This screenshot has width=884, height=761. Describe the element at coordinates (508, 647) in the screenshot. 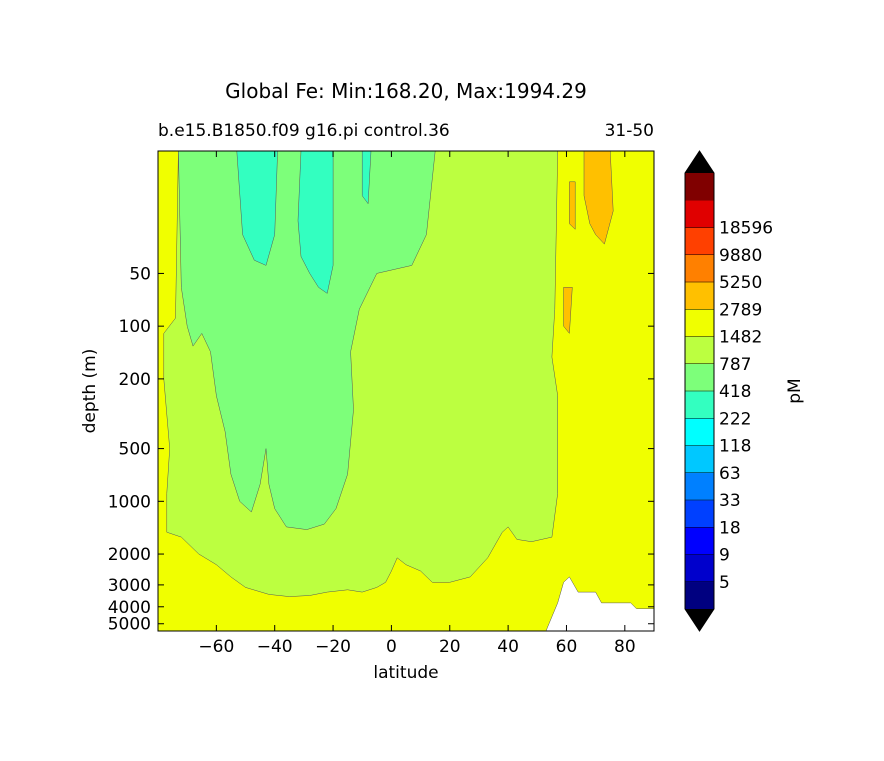

I see `x-tick-label: 40` at that location.